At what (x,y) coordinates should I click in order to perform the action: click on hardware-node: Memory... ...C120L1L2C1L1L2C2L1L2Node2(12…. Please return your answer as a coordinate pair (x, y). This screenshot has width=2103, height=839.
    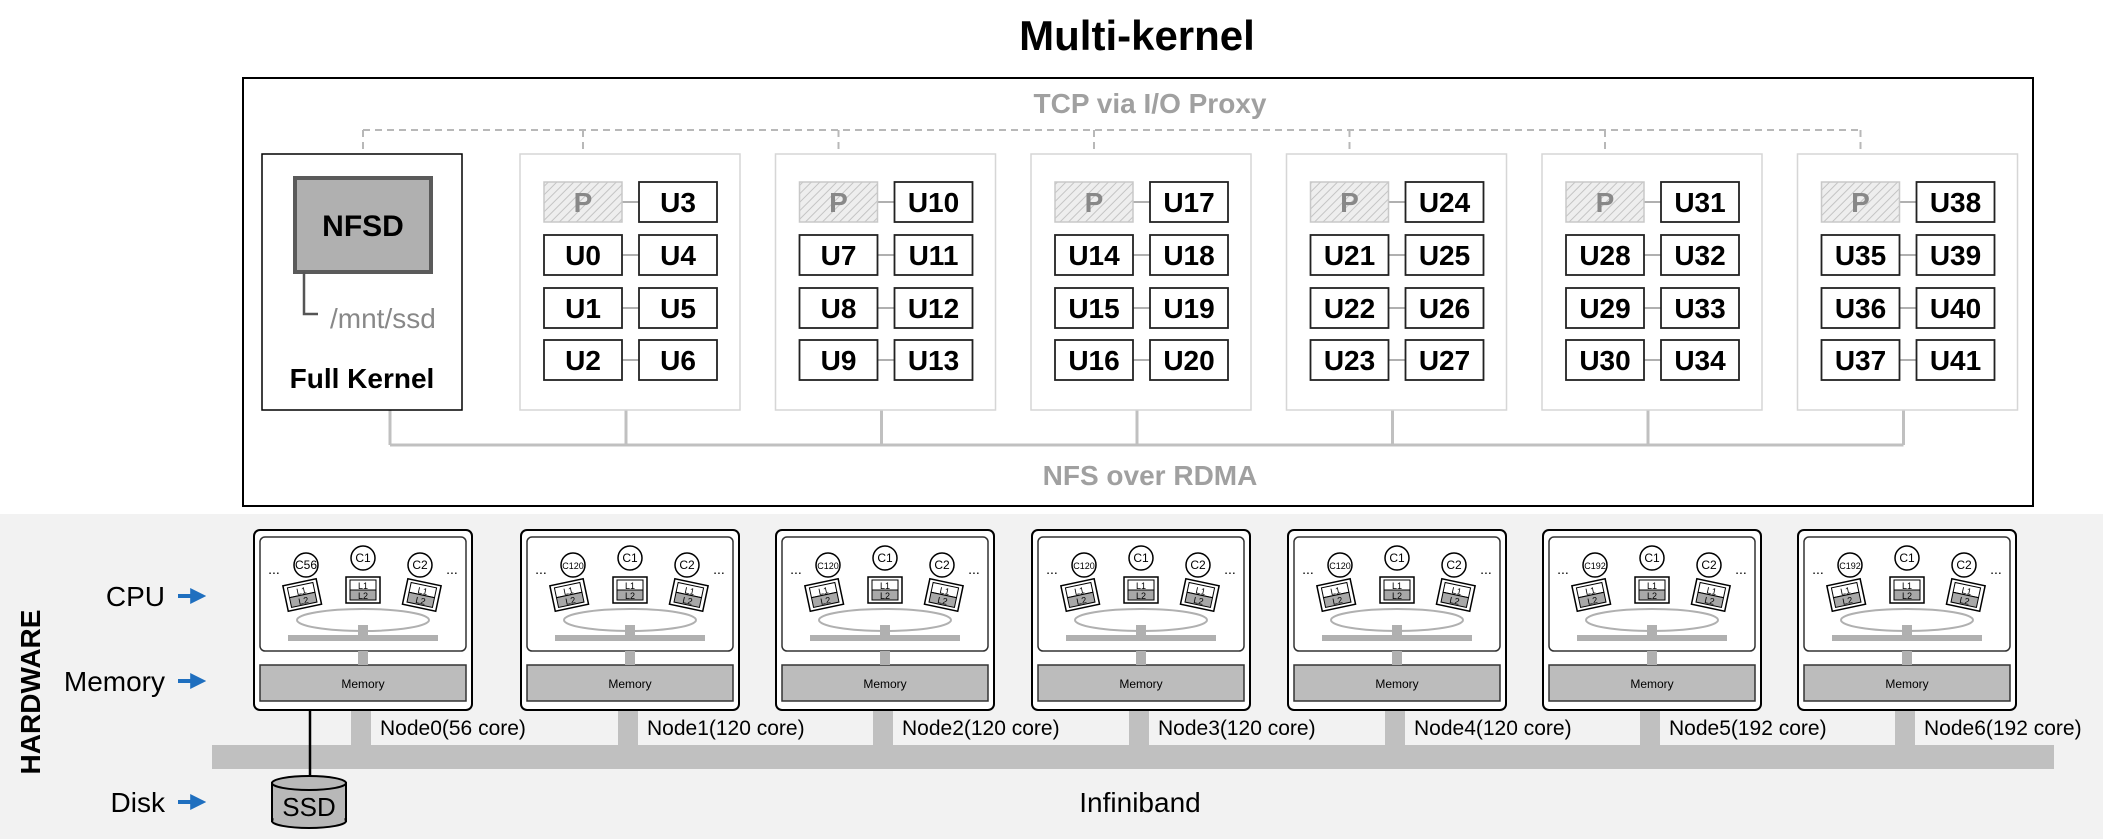
    Looking at the image, I should click on (917, 637).